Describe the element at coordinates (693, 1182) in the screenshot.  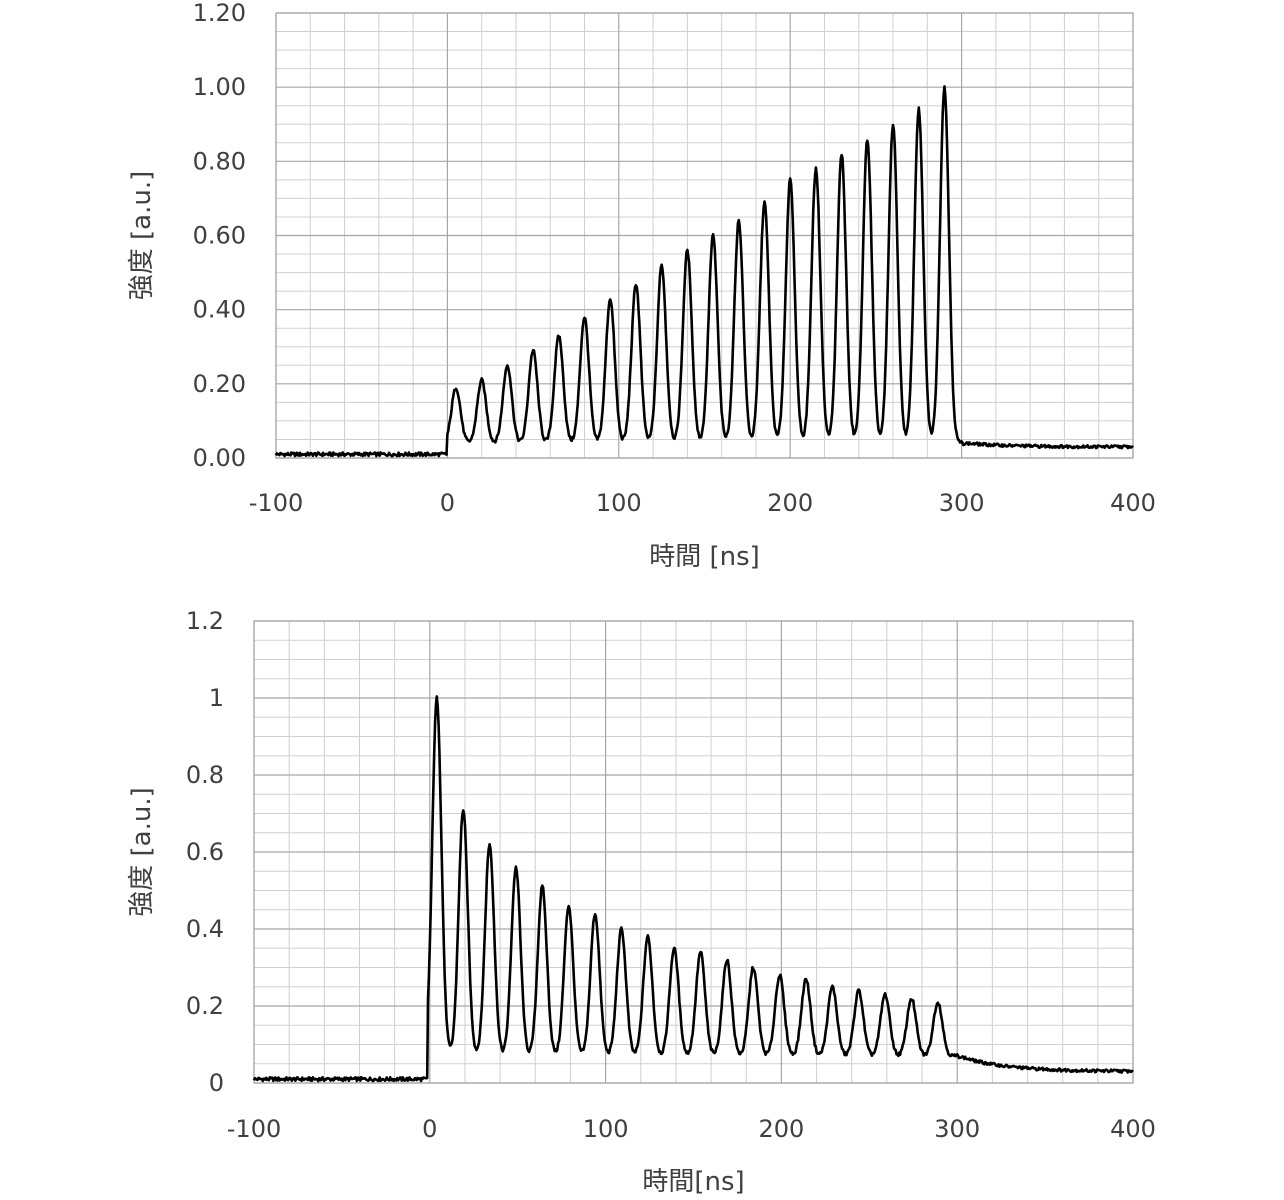
I see `x-axis-title: 時間[ns]` at that location.